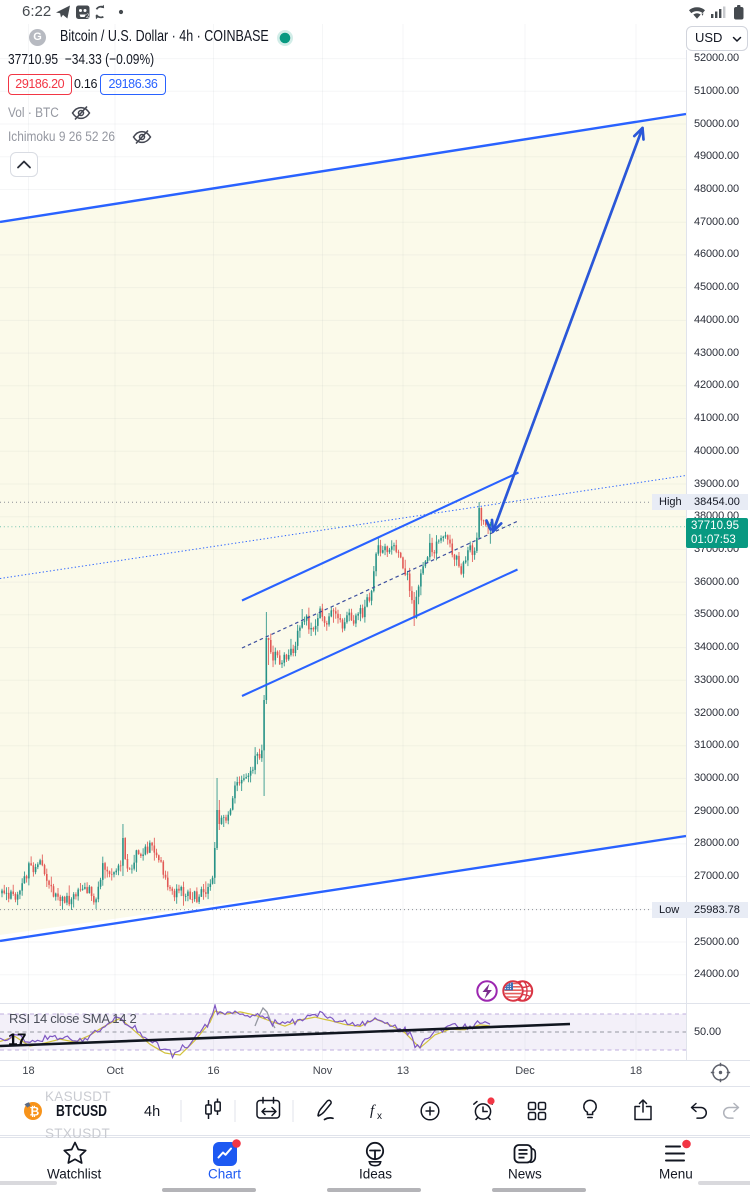 This screenshot has height=1200, width=750. I want to click on svg-text: Watchlist, so click(74, 1174).